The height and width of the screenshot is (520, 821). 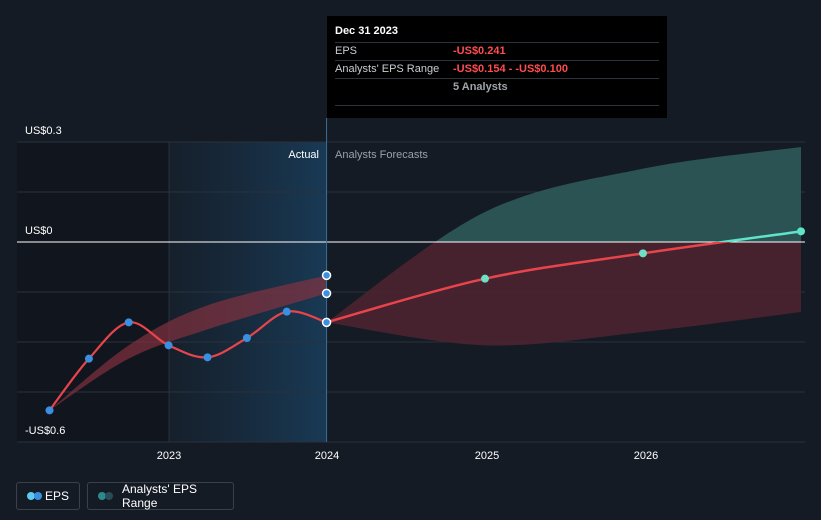 I want to click on tooltip-key: Analysts' EPS Range, so click(x=387, y=69).